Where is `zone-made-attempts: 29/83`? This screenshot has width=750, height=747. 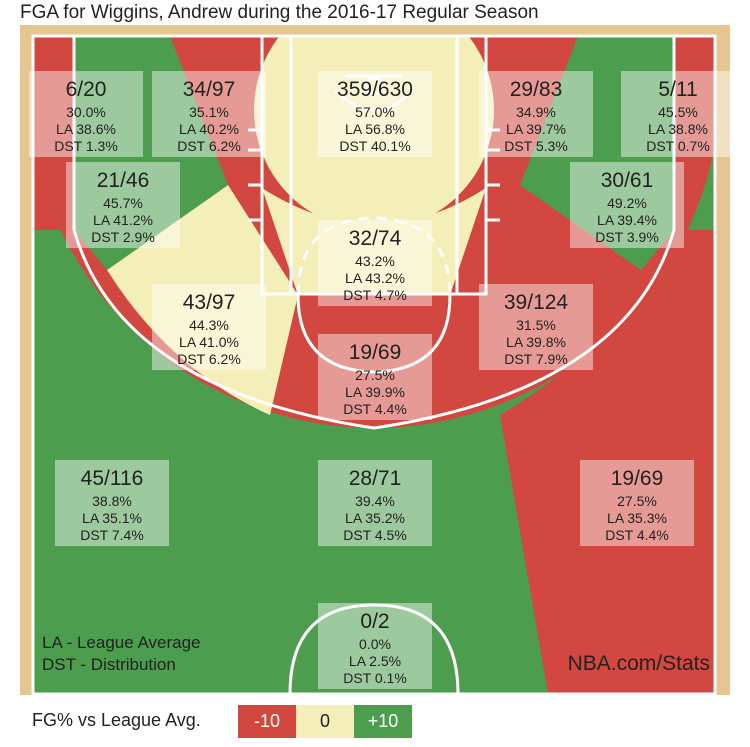 zone-made-attempts: 29/83 is located at coordinates (536, 89).